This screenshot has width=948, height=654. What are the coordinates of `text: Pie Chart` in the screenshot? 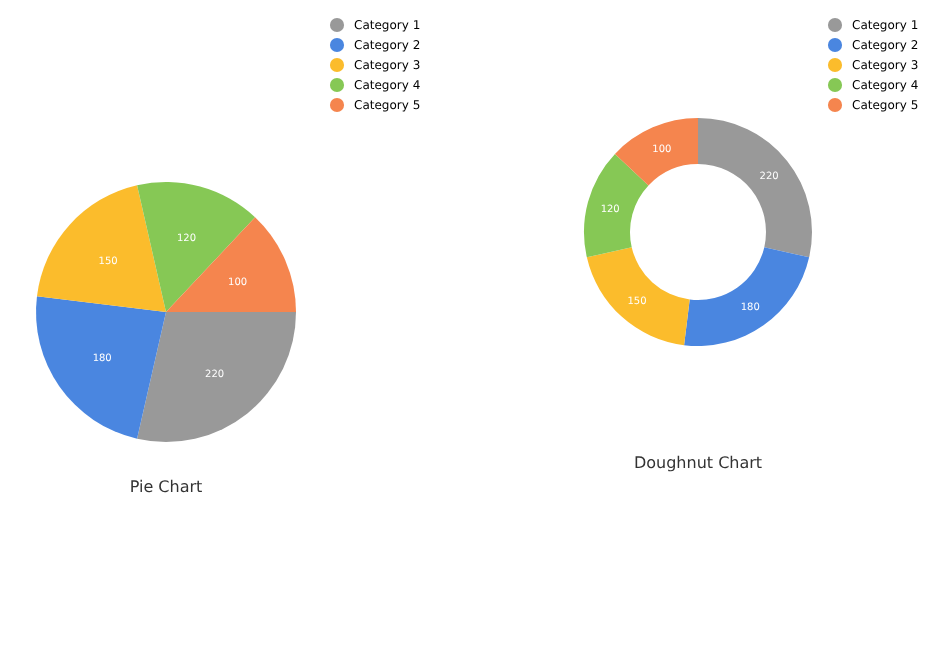 It's located at (166, 487).